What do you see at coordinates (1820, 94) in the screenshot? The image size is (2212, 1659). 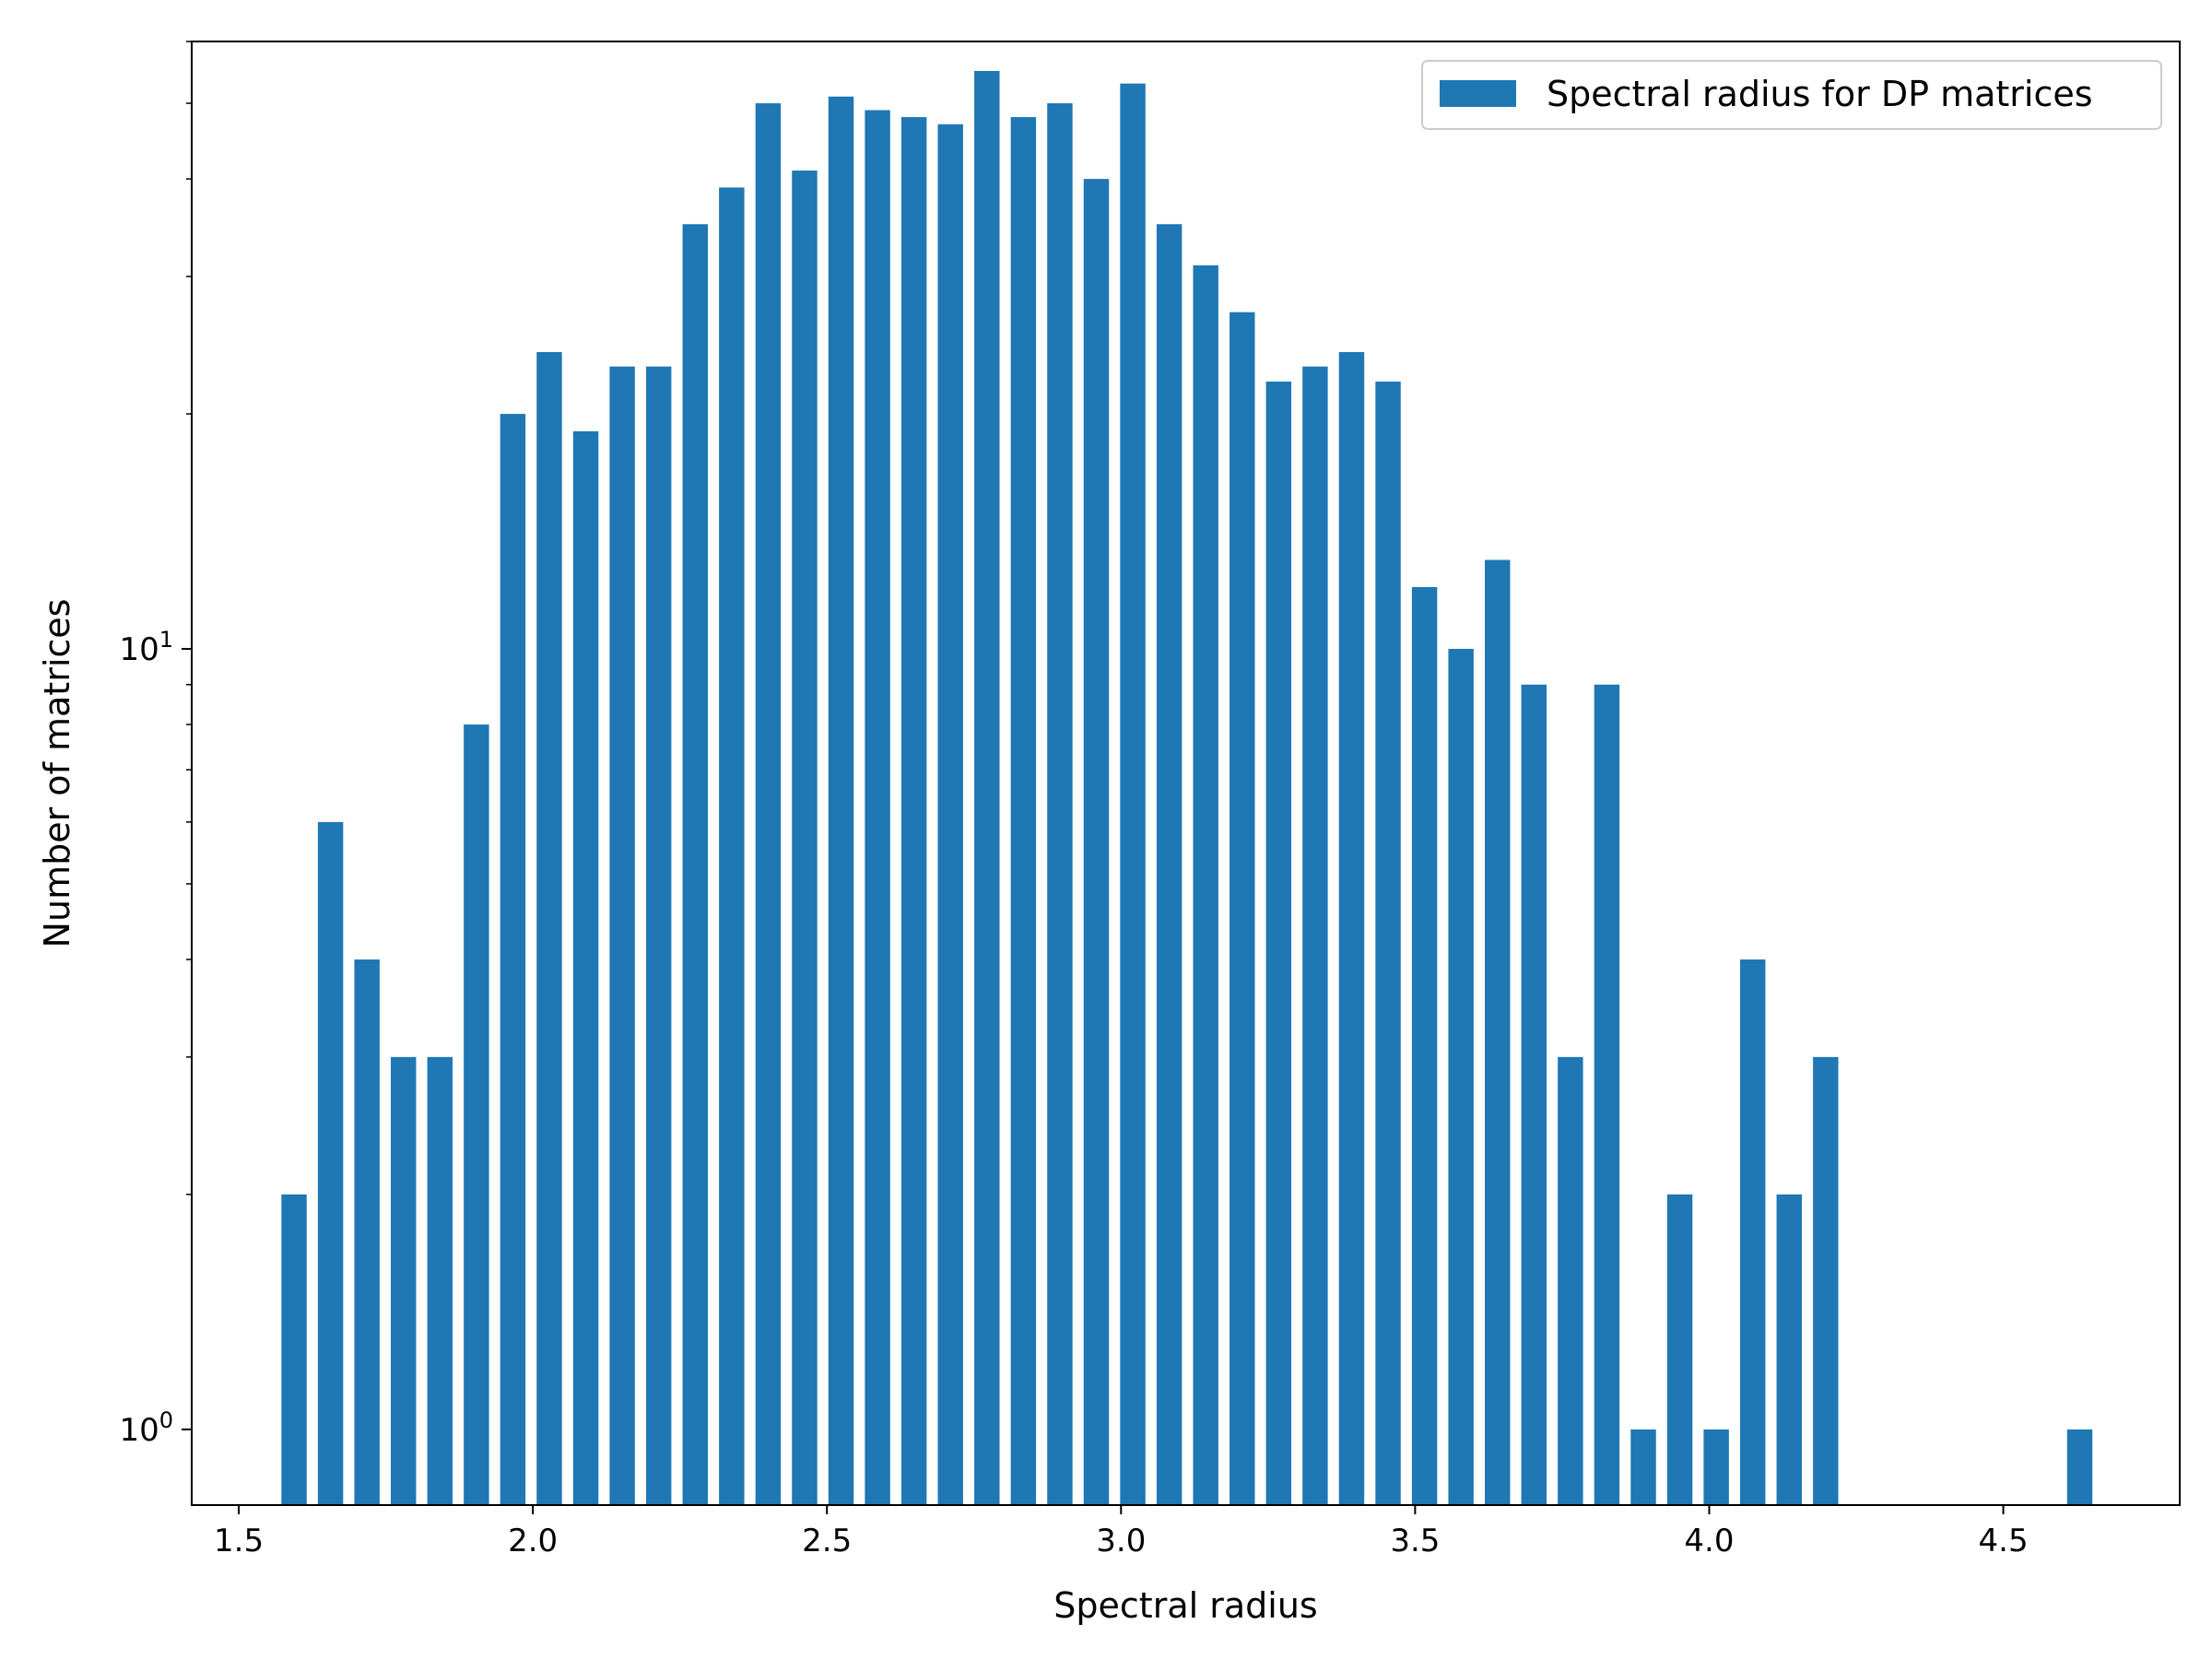 I see `legend-label: Spectral radius for DP matrices` at bounding box center [1820, 94].